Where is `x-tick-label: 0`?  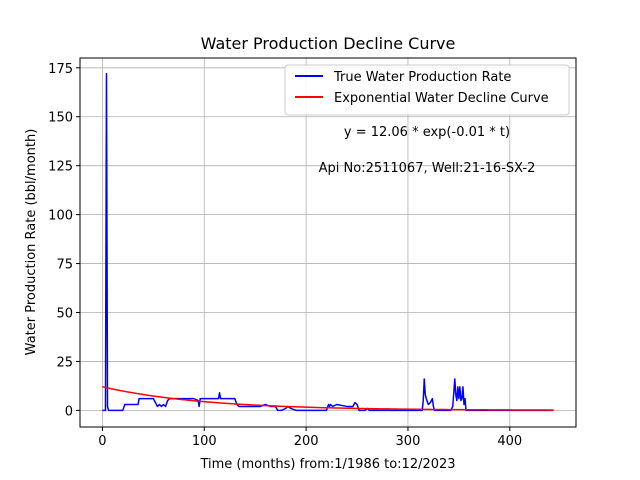 x-tick-label: 0 is located at coordinates (102, 441).